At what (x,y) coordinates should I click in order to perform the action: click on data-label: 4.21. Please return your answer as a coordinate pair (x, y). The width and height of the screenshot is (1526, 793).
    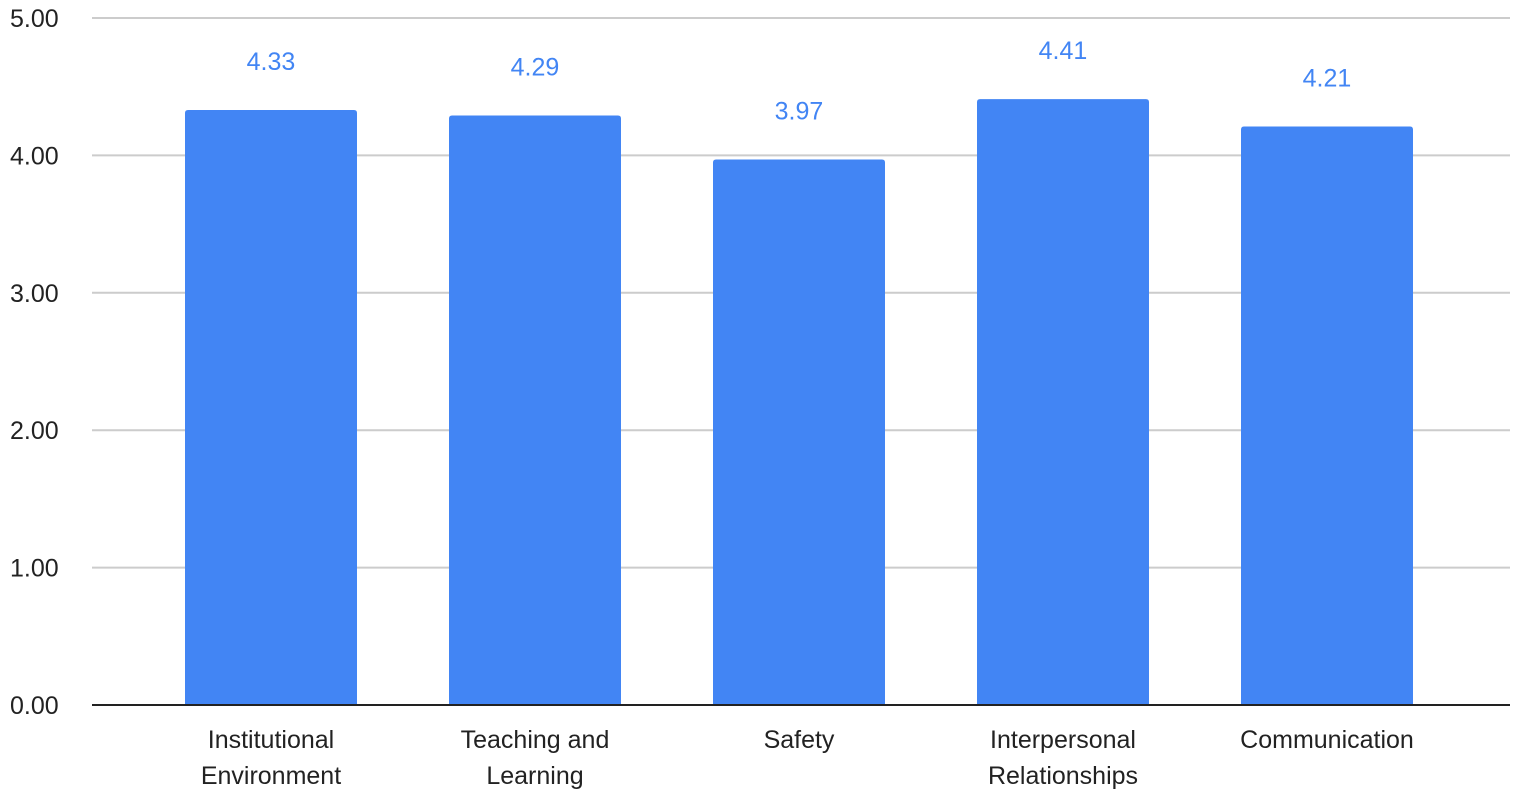
    Looking at the image, I should click on (1327, 79).